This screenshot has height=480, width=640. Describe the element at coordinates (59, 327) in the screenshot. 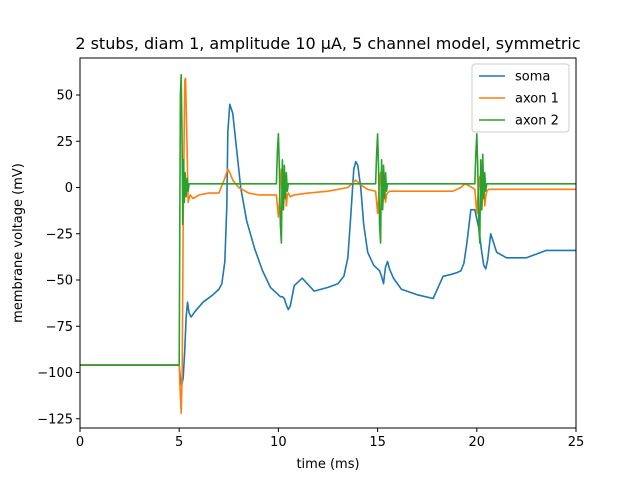

I see `y-tick-label: −75` at that location.